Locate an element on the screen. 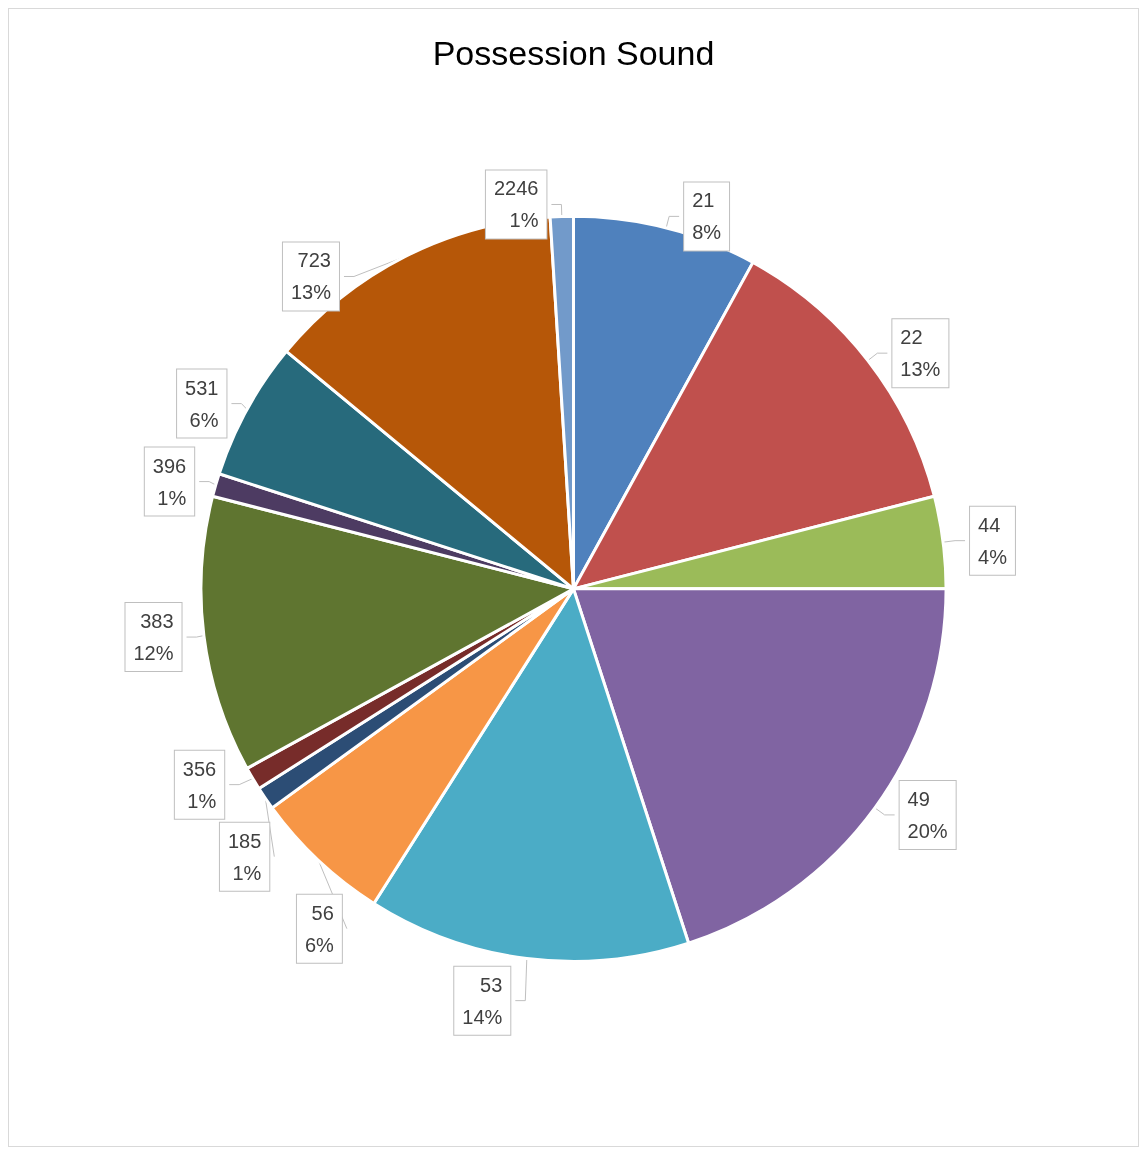 The height and width of the screenshot is (1155, 1147). slice-label: 383 is located at coordinates (157, 621).